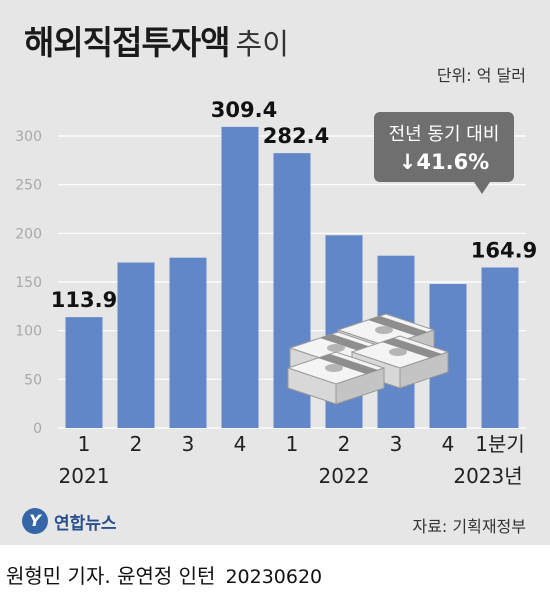 This screenshot has width=550, height=595. What do you see at coordinates (84, 476) in the screenshot?
I see `year-group-label: 2021` at bounding box center [84, 476].